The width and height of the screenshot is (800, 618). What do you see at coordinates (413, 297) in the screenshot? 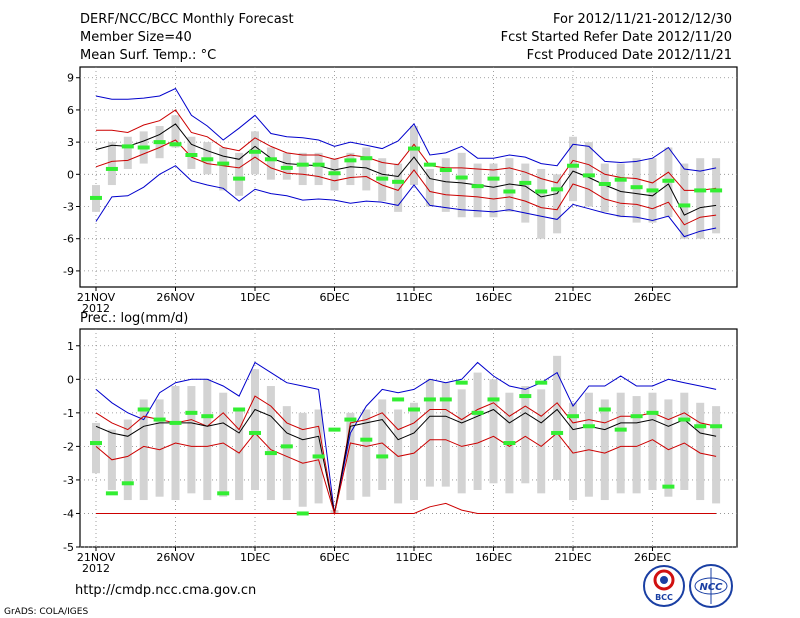
I see `x-tick-label: 11DEC` at bounding box center [413, 297].